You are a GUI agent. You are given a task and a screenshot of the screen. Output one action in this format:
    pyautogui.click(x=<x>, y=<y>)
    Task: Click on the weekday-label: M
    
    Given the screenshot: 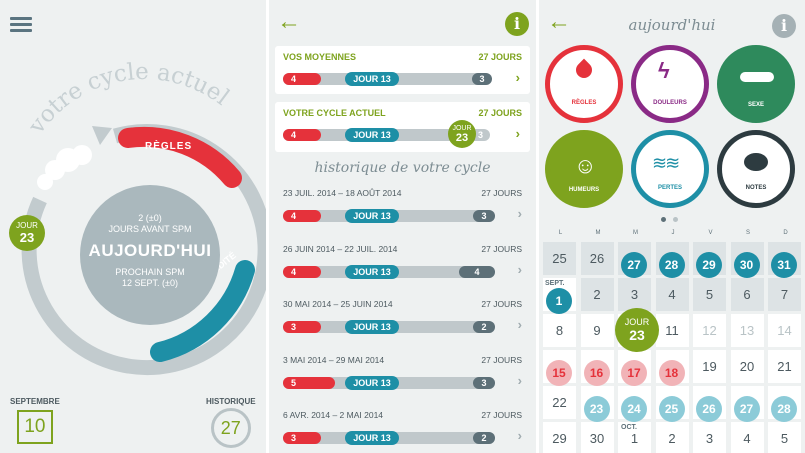 What is the action you would take?
    pyautogui.click(x=635, y=233)
    